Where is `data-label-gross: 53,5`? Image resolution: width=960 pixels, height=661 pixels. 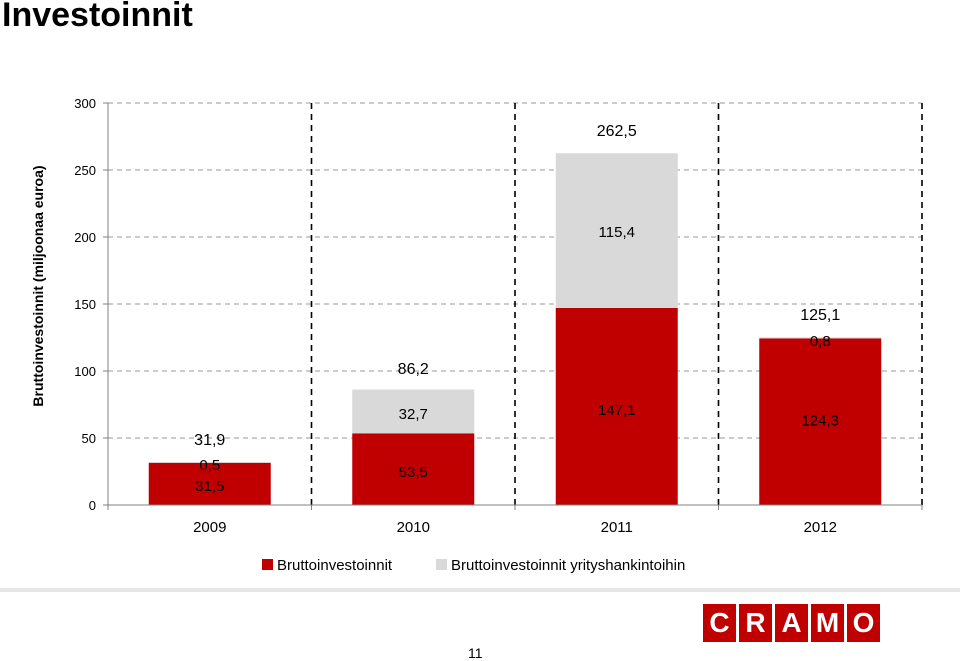
data-label-gross: 53,5 is located at coordinates (413, 472).